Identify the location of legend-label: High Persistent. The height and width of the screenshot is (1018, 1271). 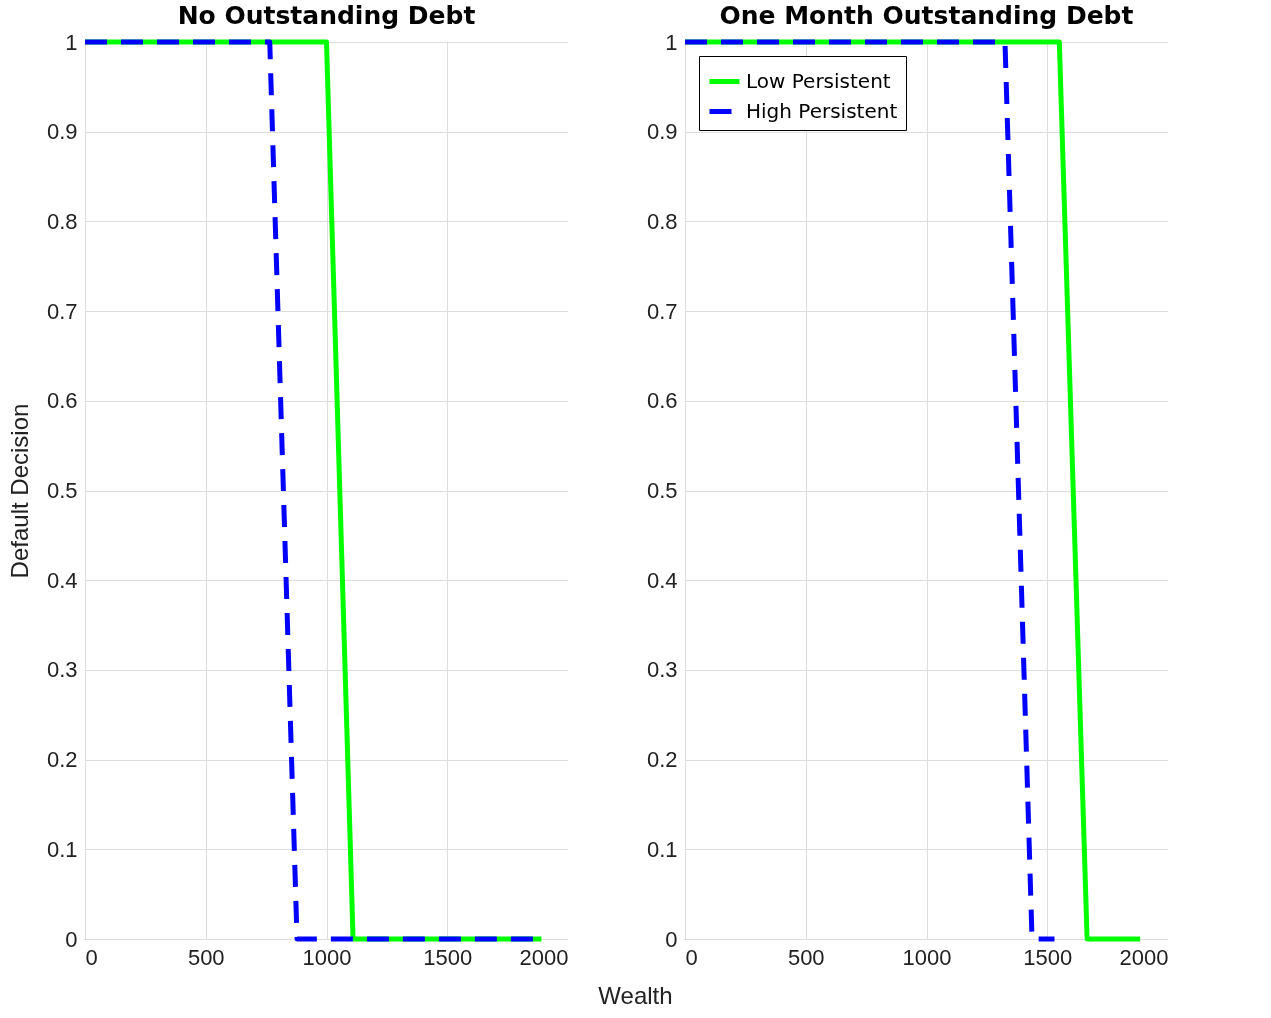
(822, 110).